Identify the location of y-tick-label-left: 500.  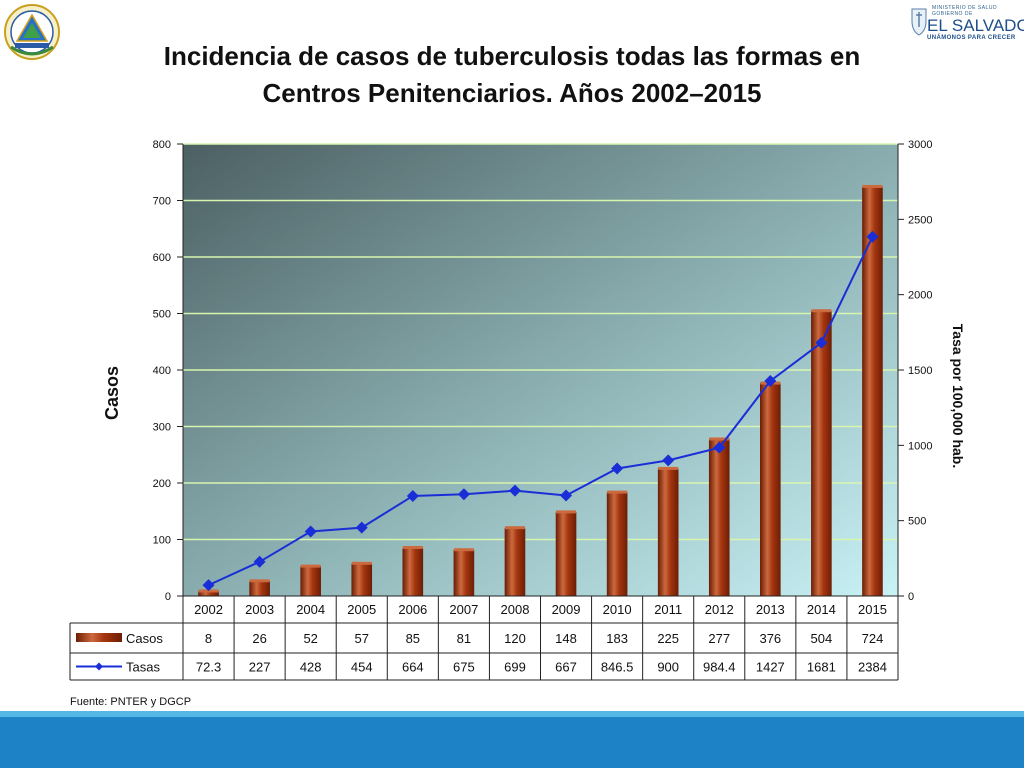
(162, 315).